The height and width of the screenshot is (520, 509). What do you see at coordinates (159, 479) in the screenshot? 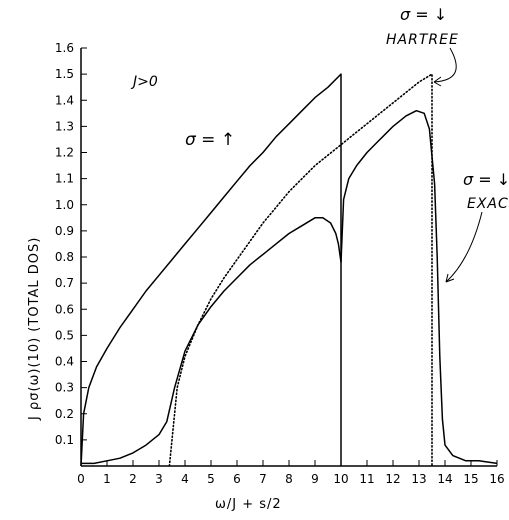
I see `x-tick-label: 3` at bounding box center [159, 479].